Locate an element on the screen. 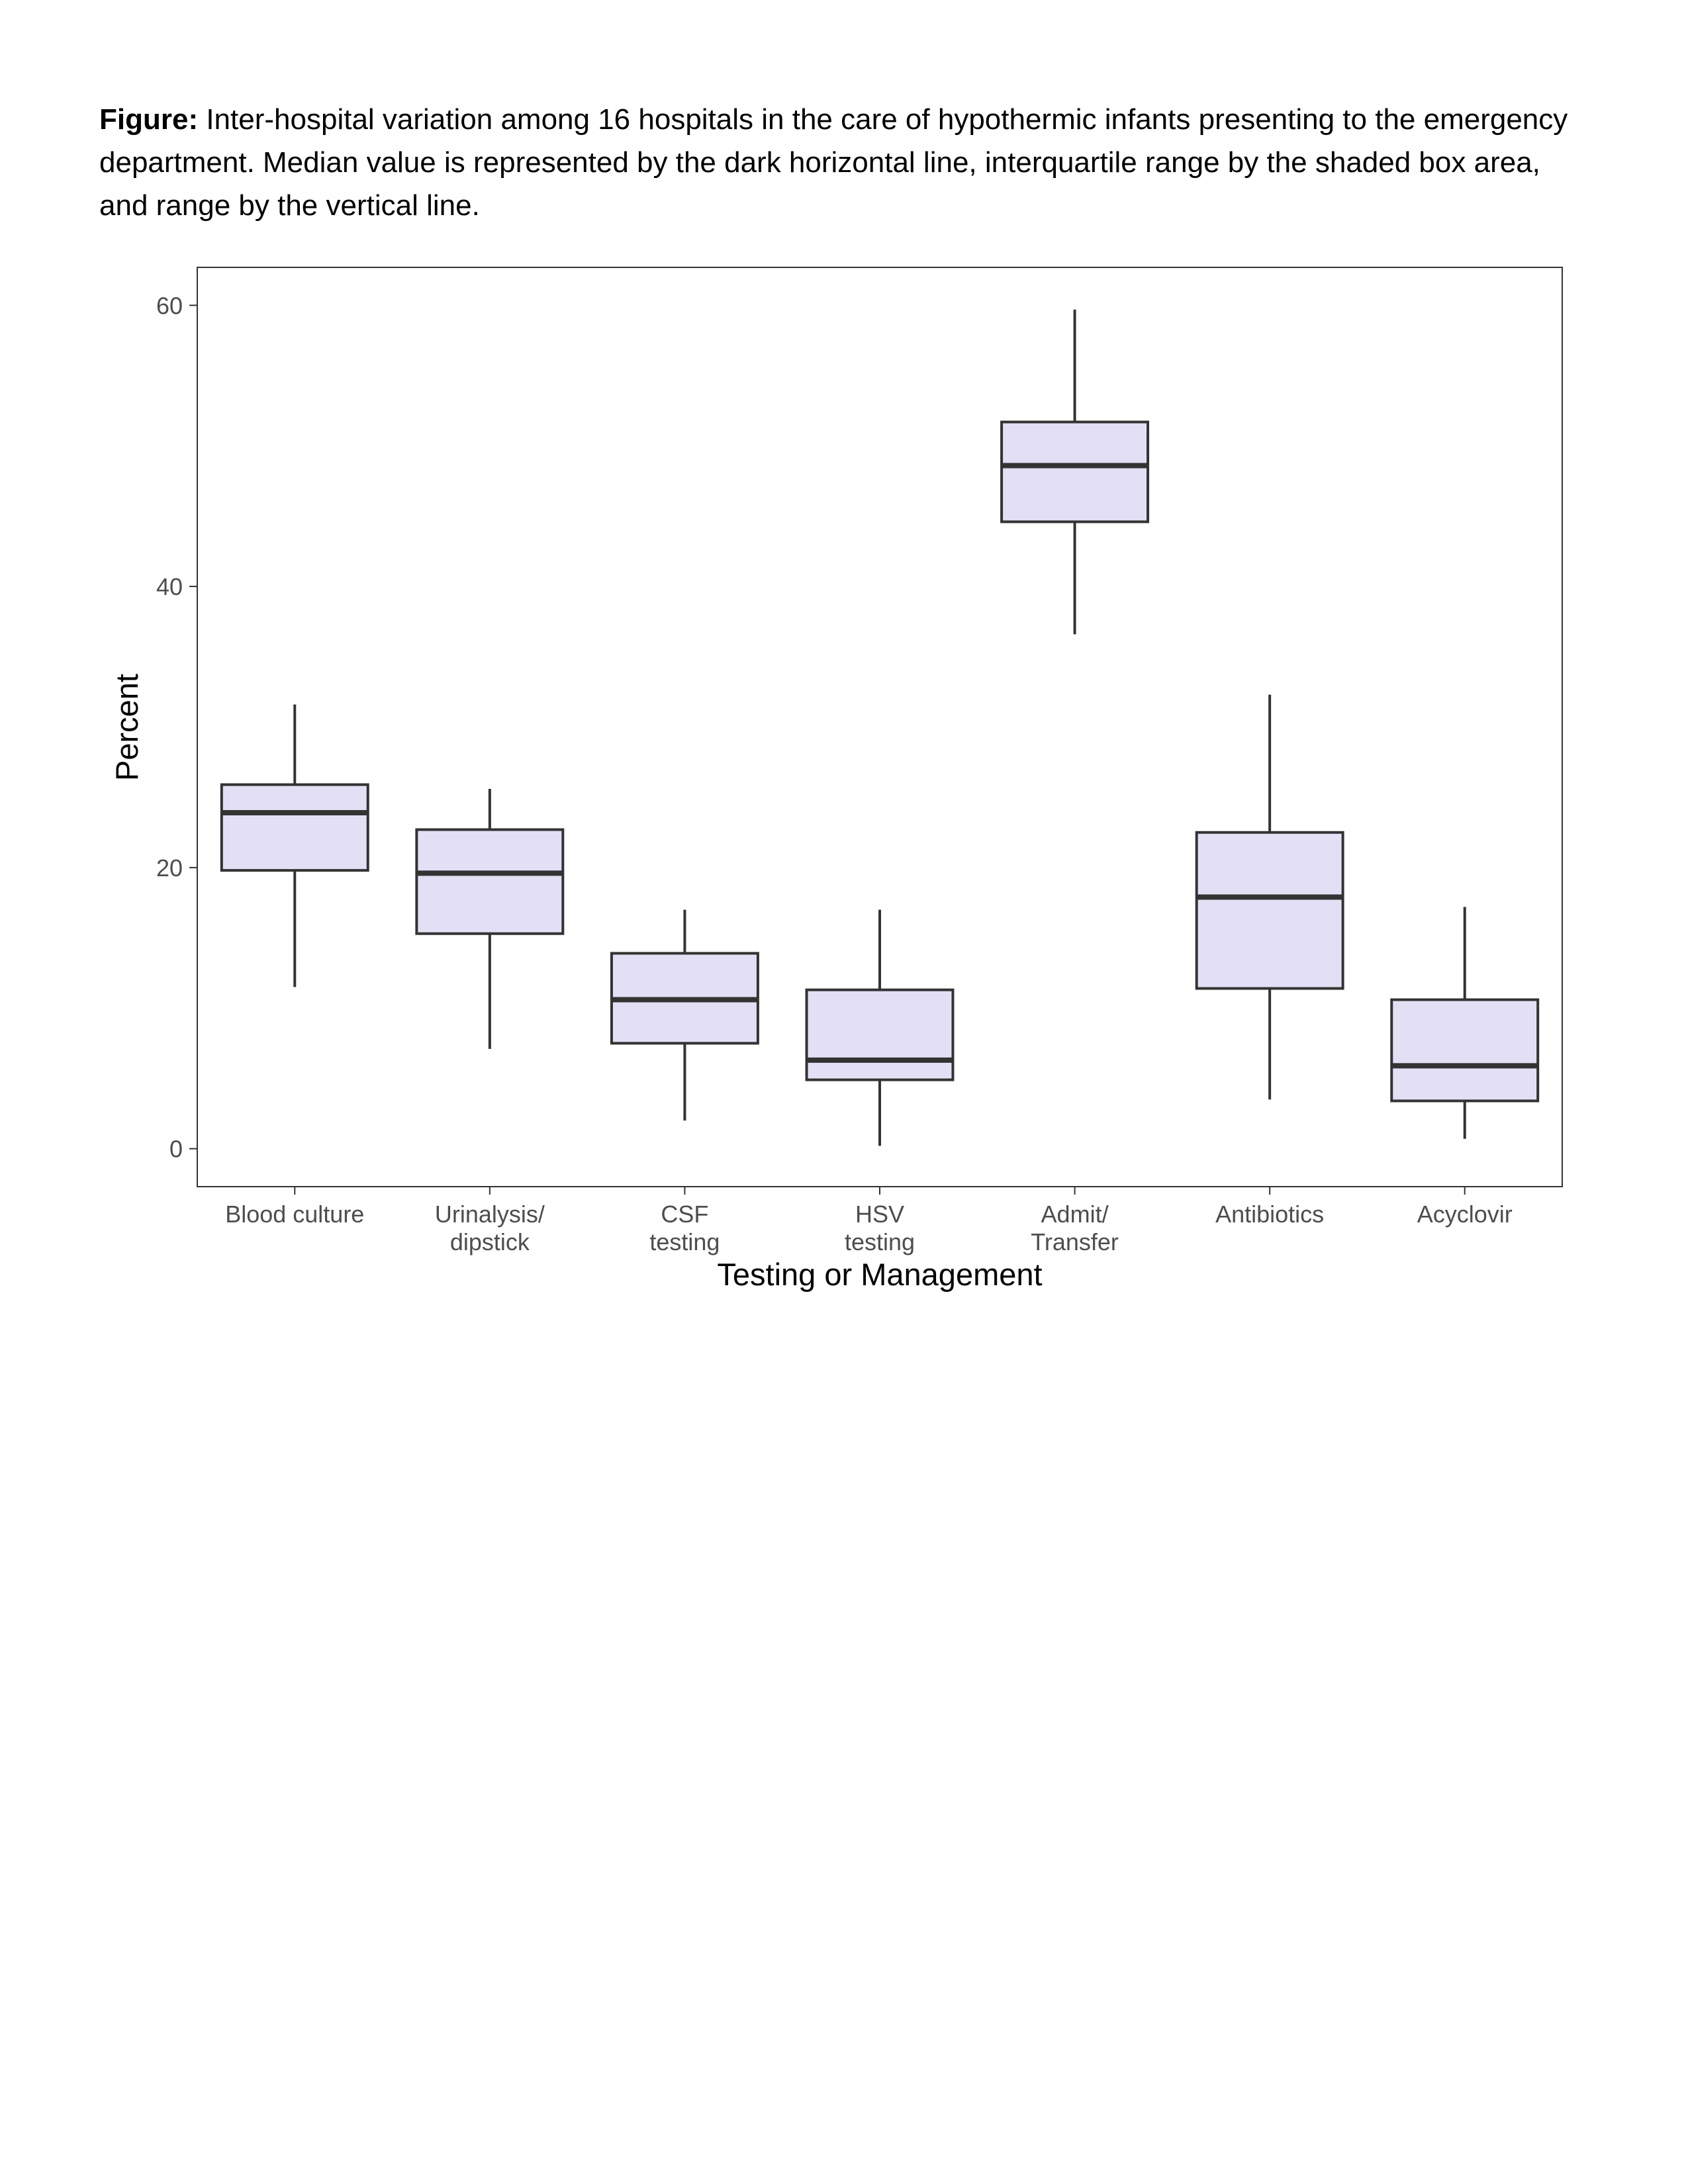 This screenshot has height=2184, width=1688. x-tick-label: HSV testing is located at coordinates (880, 1228).